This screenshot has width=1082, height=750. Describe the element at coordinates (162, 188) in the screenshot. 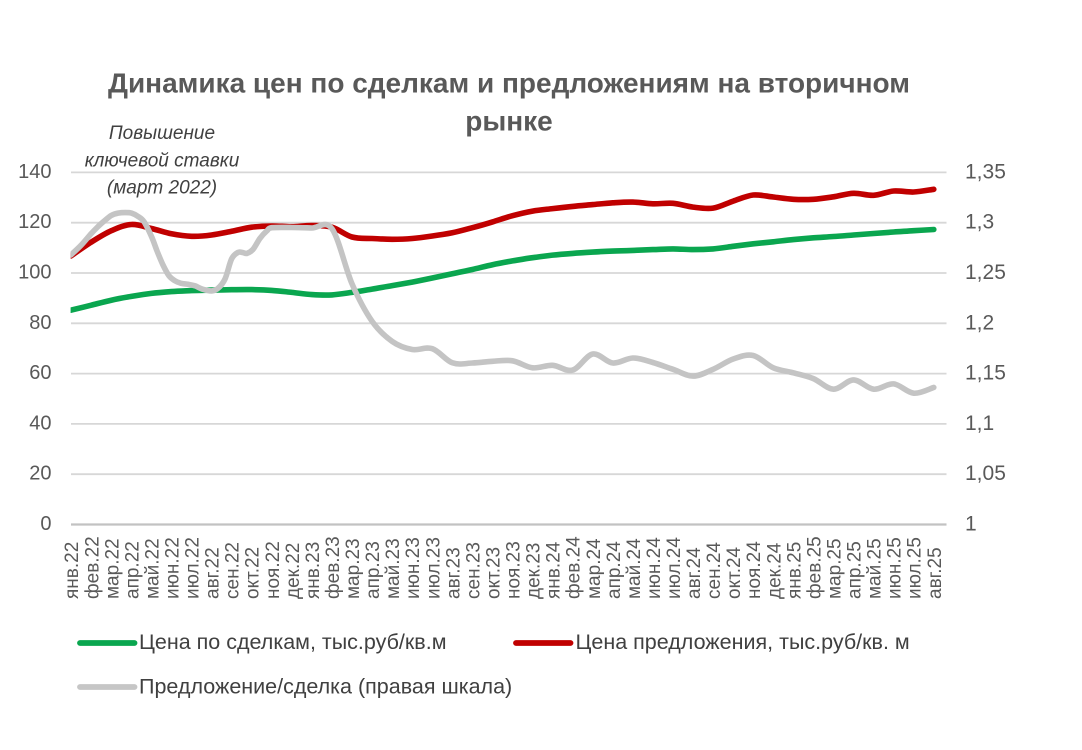

I see `svg-text: (март 2022)` at that location.